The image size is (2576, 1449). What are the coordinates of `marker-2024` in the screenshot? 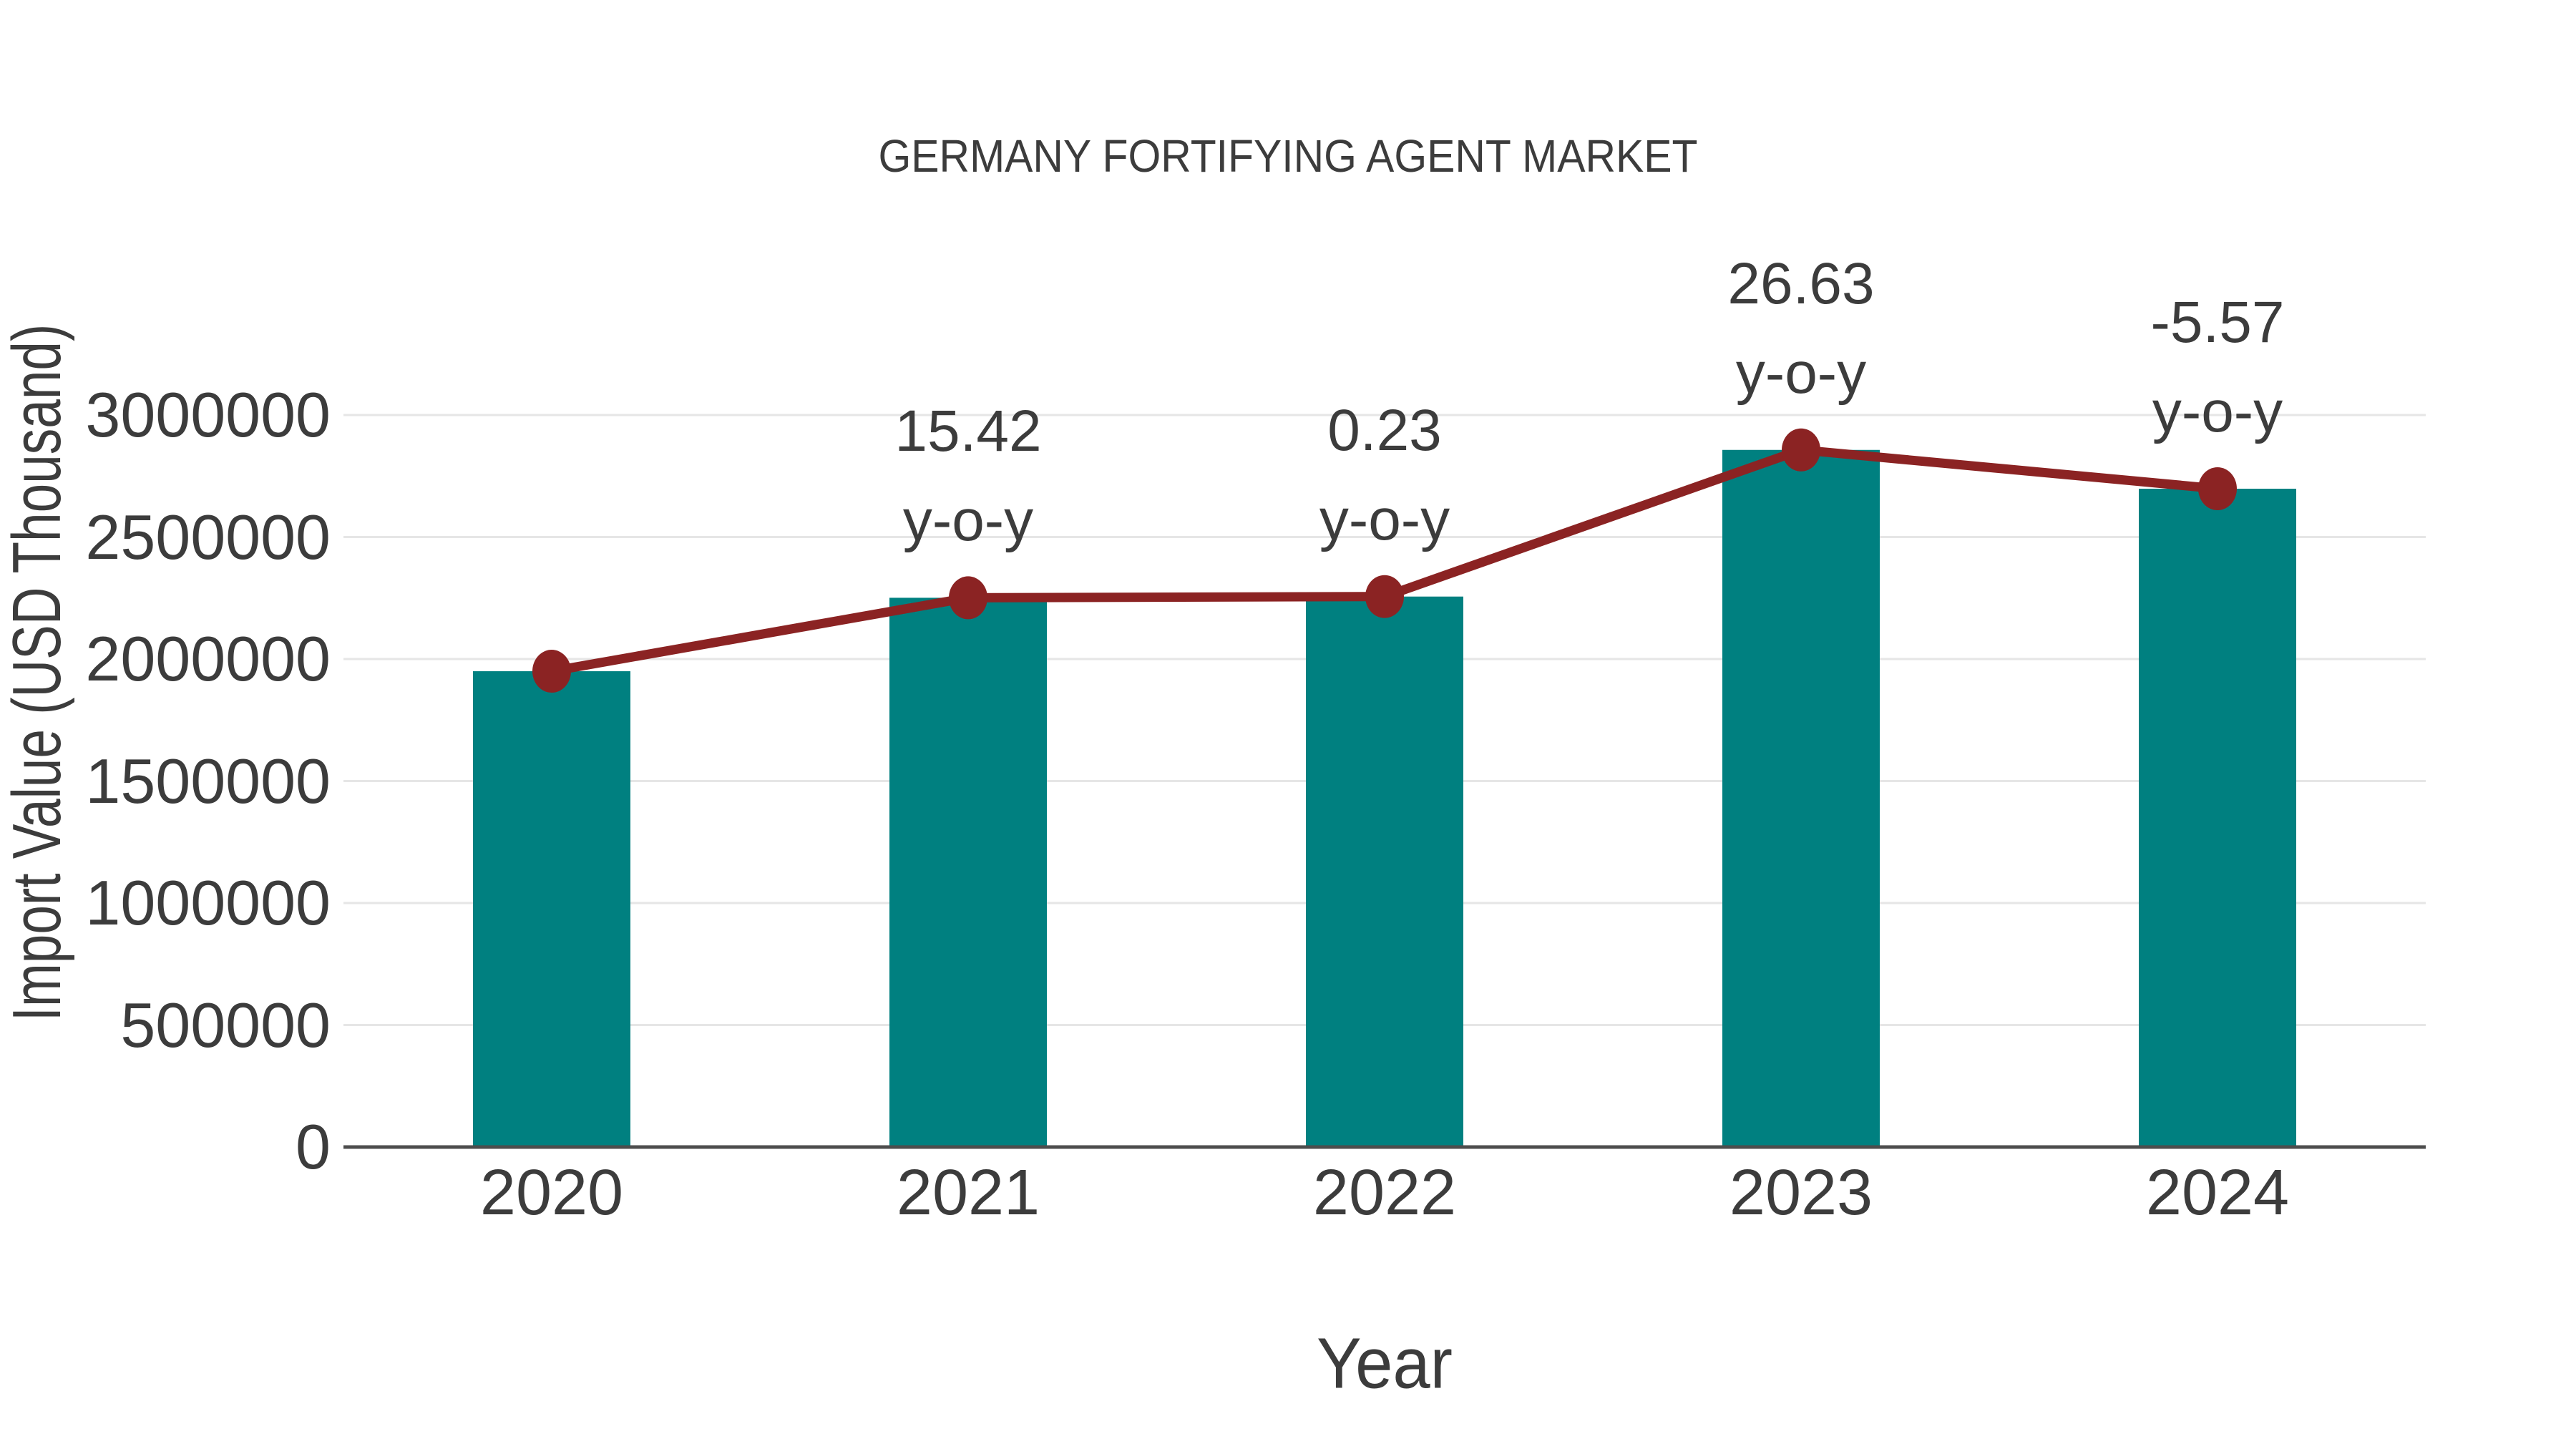 It's located at (2217, 488).